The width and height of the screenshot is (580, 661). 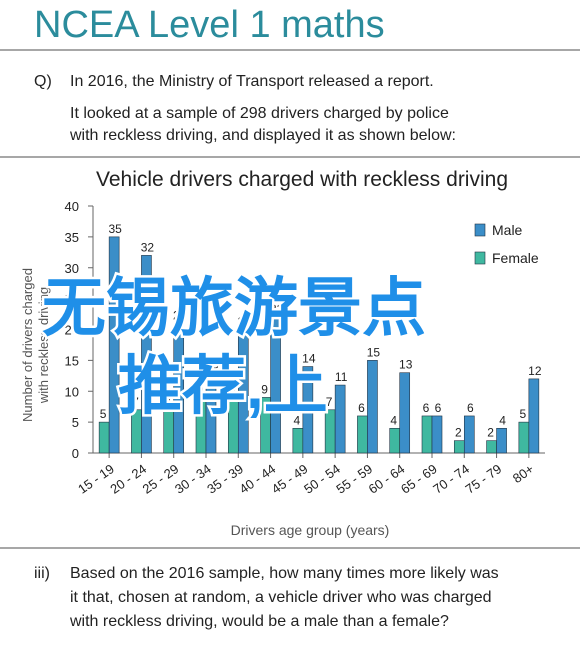 I want to click on legend-label: Male, so click(x=507, y=230).